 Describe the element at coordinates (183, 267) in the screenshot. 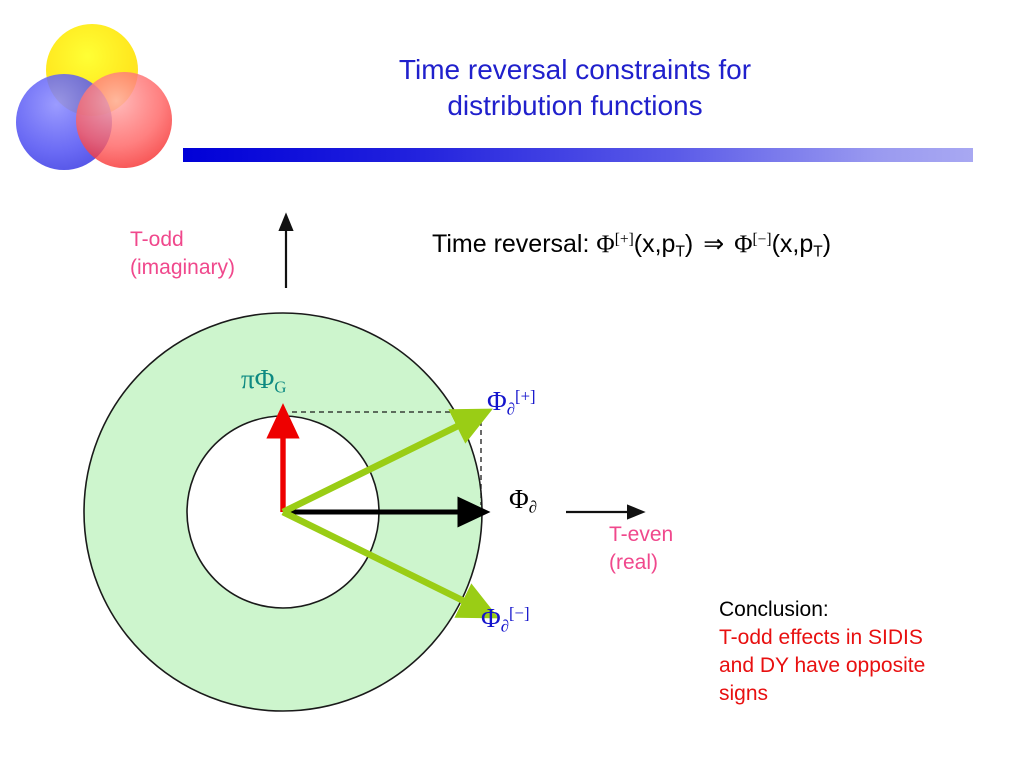

I see `t-odd-label-line-2: (imaginary)` at that location.